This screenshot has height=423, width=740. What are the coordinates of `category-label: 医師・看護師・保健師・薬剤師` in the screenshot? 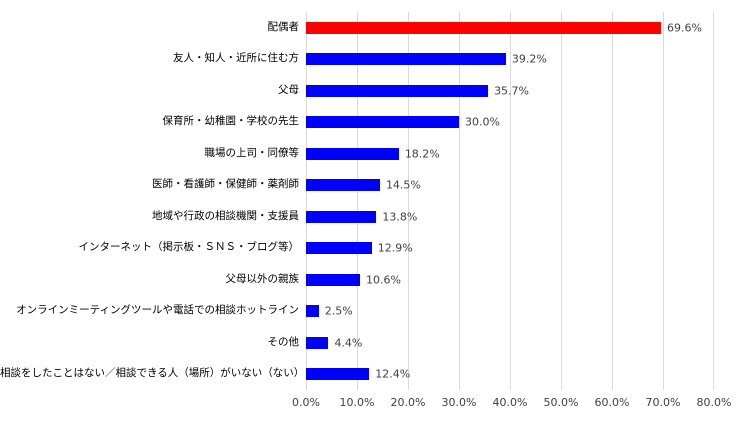 It's located at (225, 184).